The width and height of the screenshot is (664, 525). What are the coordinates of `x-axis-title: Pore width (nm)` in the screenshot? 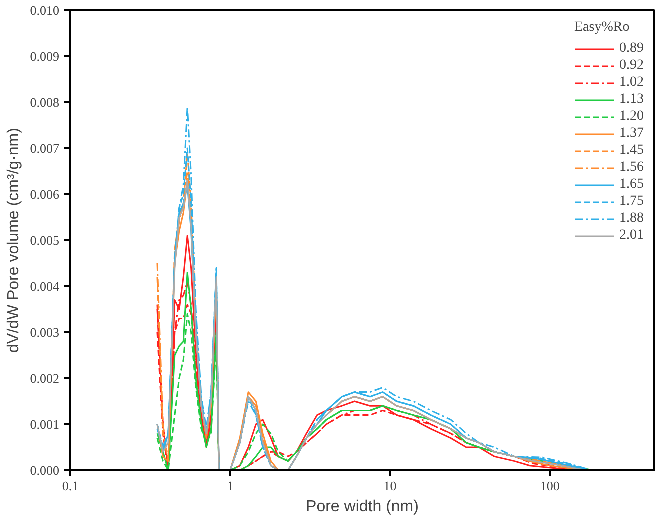 It's located at (362, 507).